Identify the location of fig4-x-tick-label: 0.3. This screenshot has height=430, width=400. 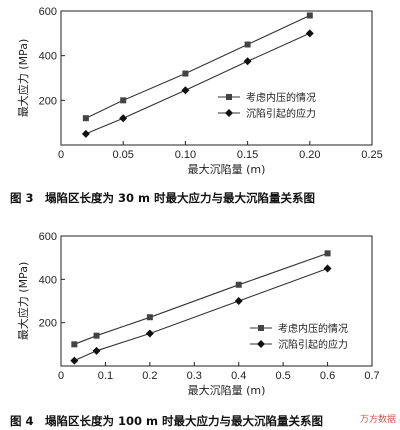
(194, 376).